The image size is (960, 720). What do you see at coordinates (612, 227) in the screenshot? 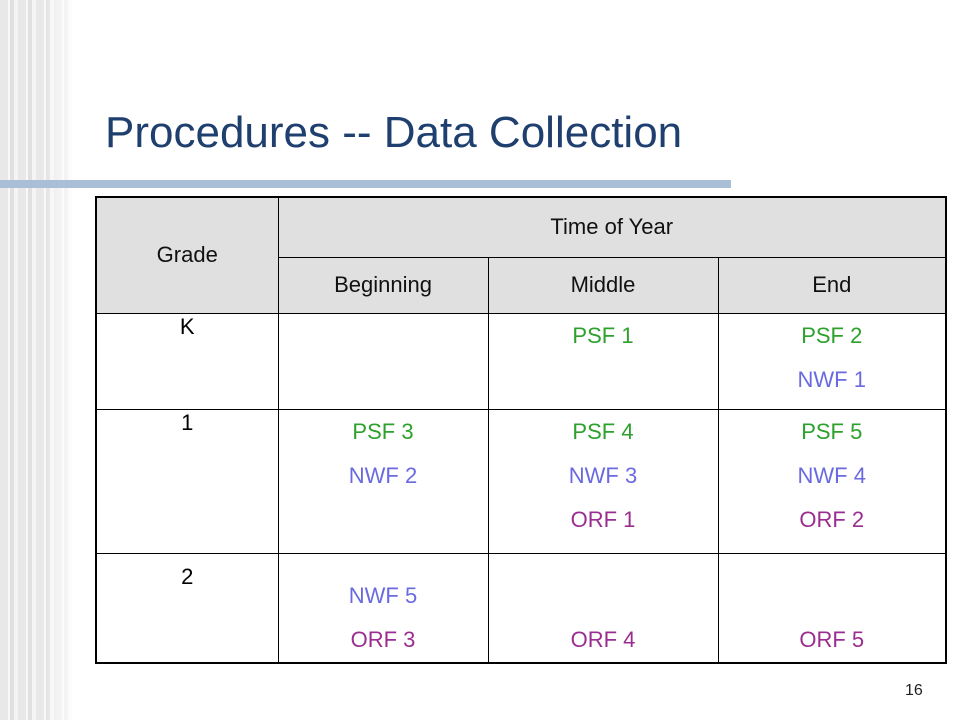
I see `time-of-year-header: Time of Year` at bounding box center [612, 227].